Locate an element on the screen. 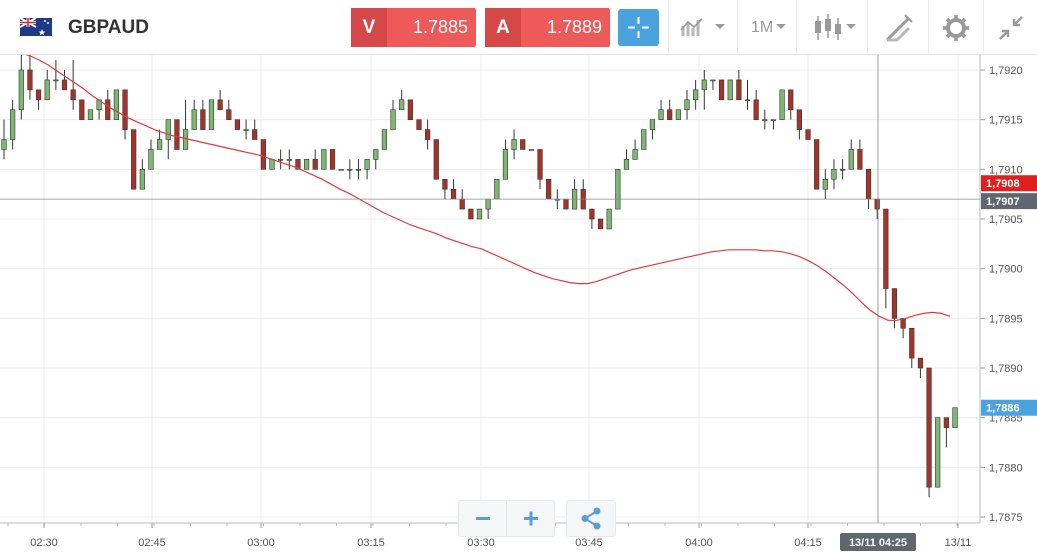 This screenshot has height=556, width=1037. settings-button is located at coordinates (955, 27).